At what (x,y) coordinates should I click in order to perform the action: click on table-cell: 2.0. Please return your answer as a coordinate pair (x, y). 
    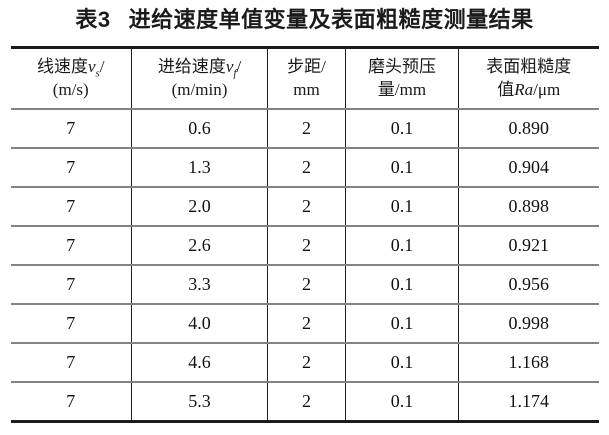
    Looking at the image, I should click on (199, 206).